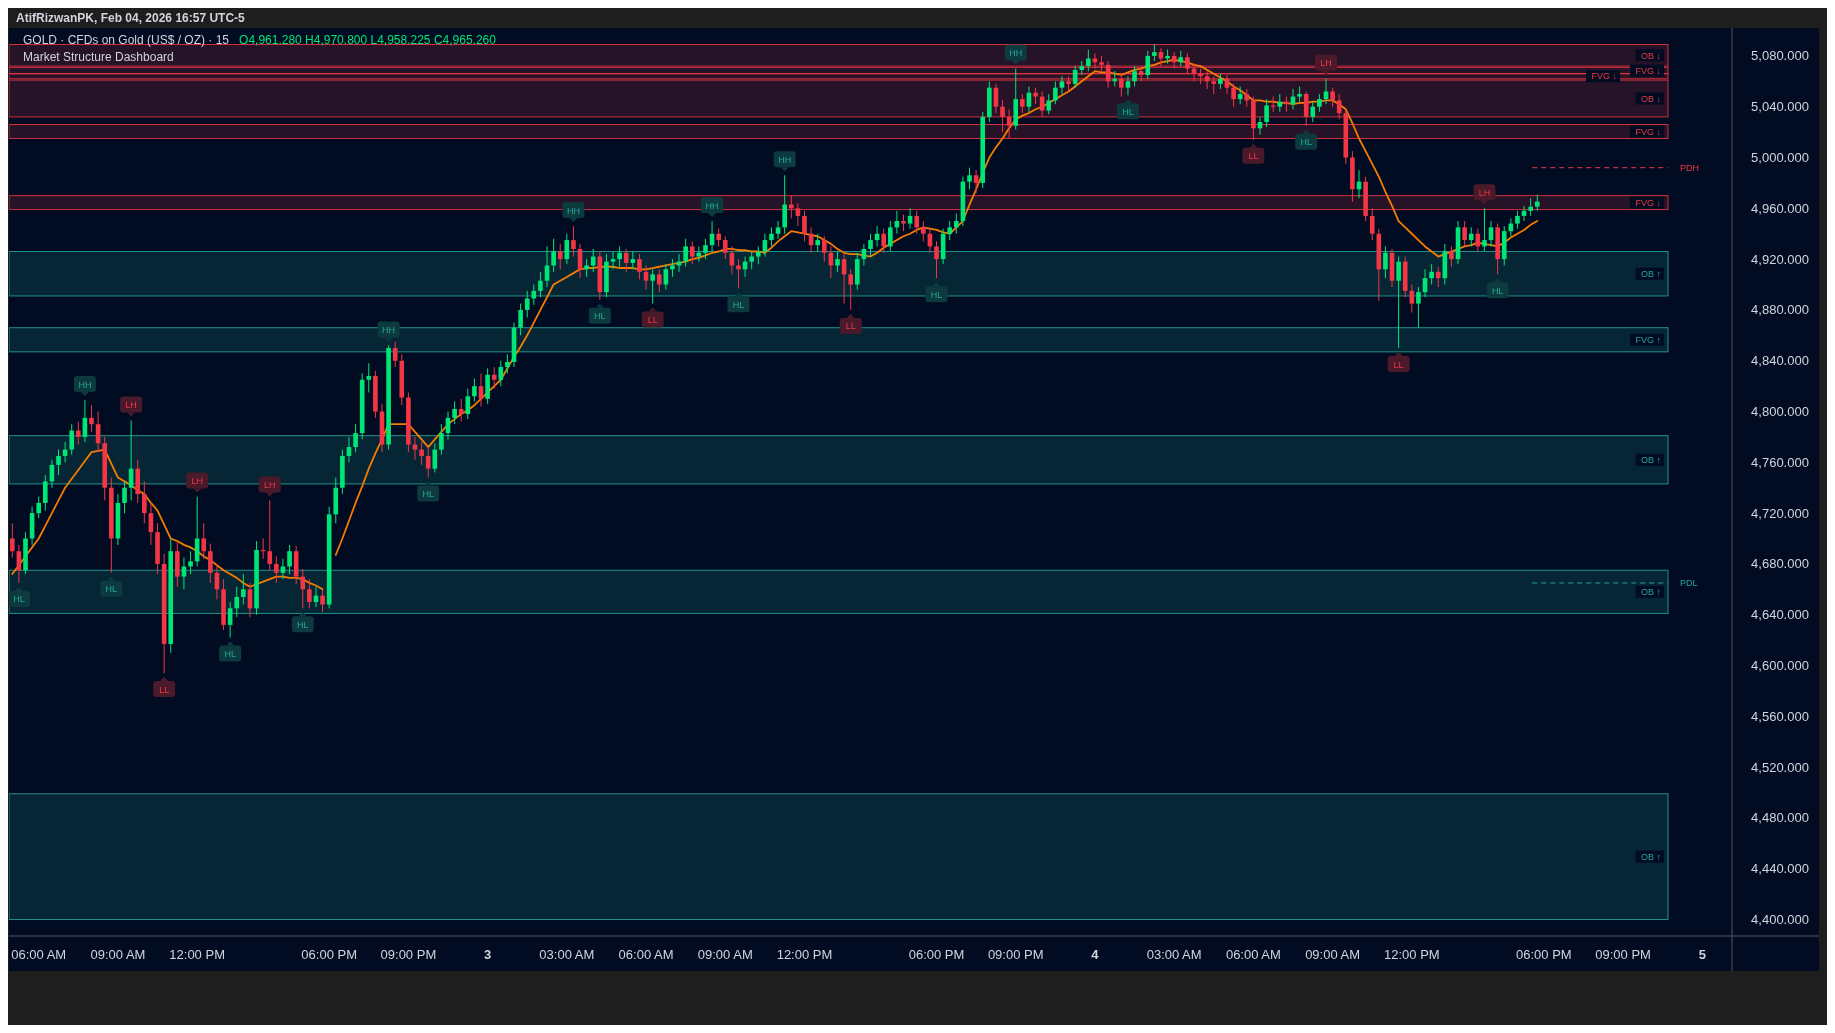 This screenshot has height=1033, width=1835. What do you see at coordinates (1780, 208) in the screenshot?
I see `y-tick-label: 4,960.000` at bounding box center [1780, 208].